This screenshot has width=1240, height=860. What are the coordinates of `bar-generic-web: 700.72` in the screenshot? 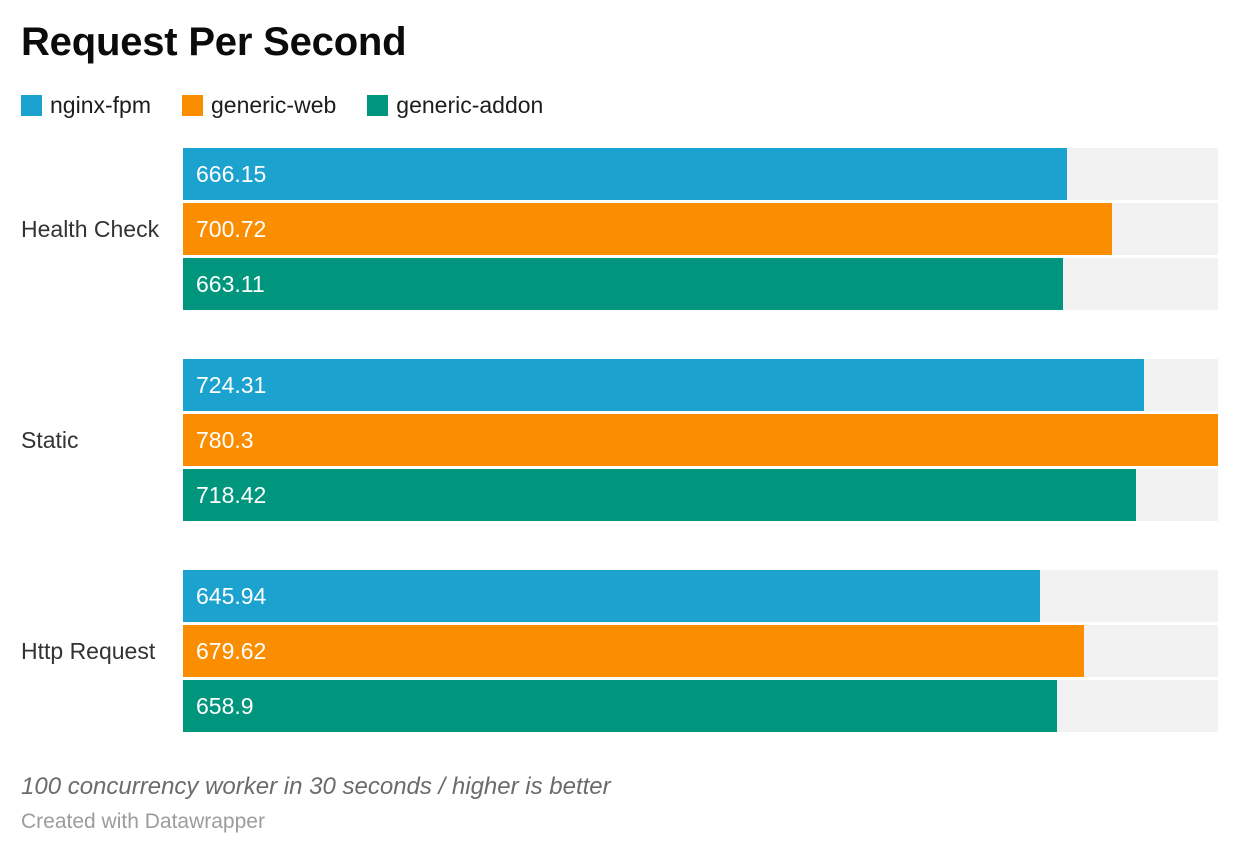 It's located at (648, 229).